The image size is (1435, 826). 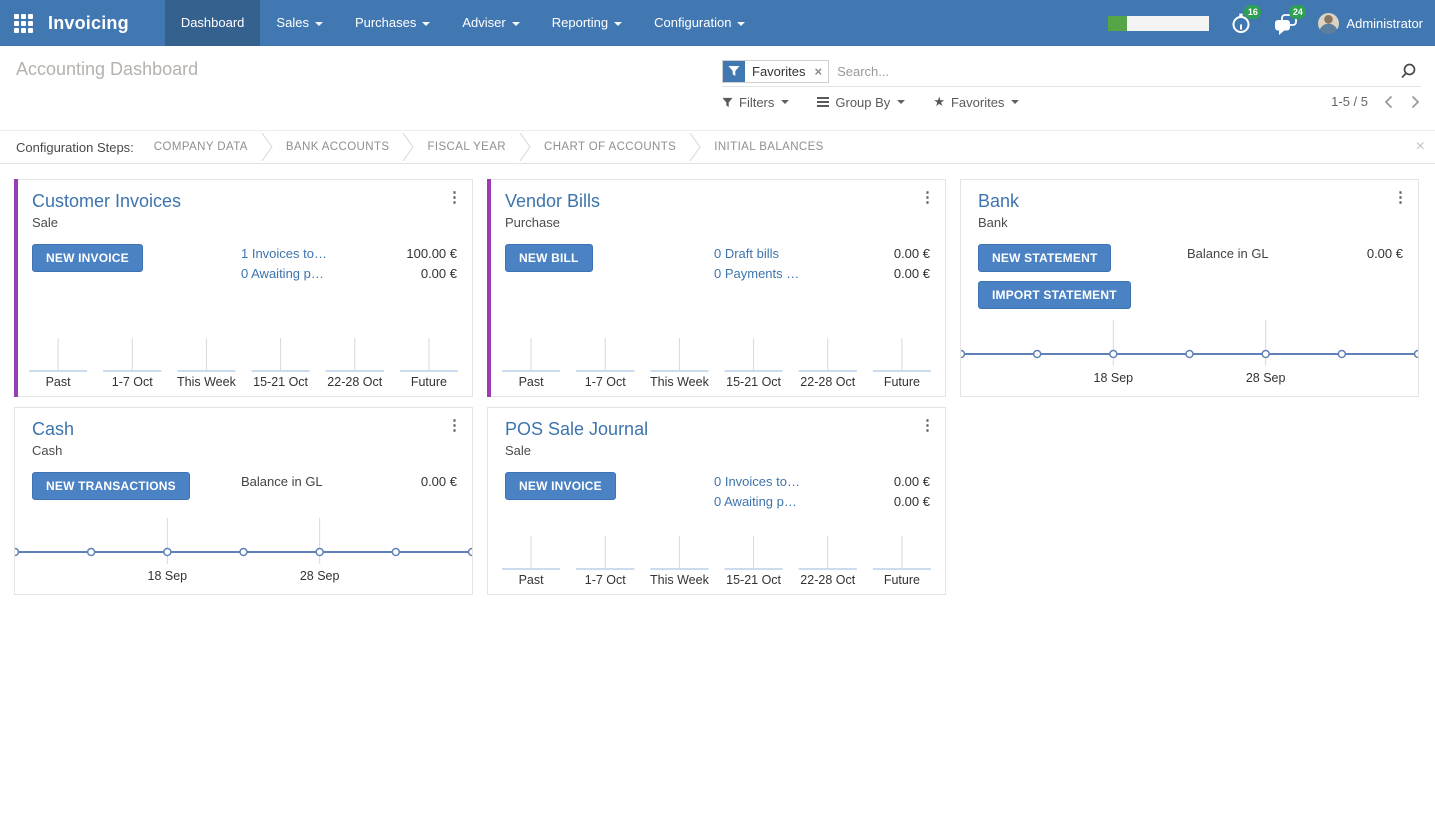 What do you see at coordinates (553, 201) in the screenshot?
I see `journal-title: Vendor Bills` at bounding box center [553, 201].